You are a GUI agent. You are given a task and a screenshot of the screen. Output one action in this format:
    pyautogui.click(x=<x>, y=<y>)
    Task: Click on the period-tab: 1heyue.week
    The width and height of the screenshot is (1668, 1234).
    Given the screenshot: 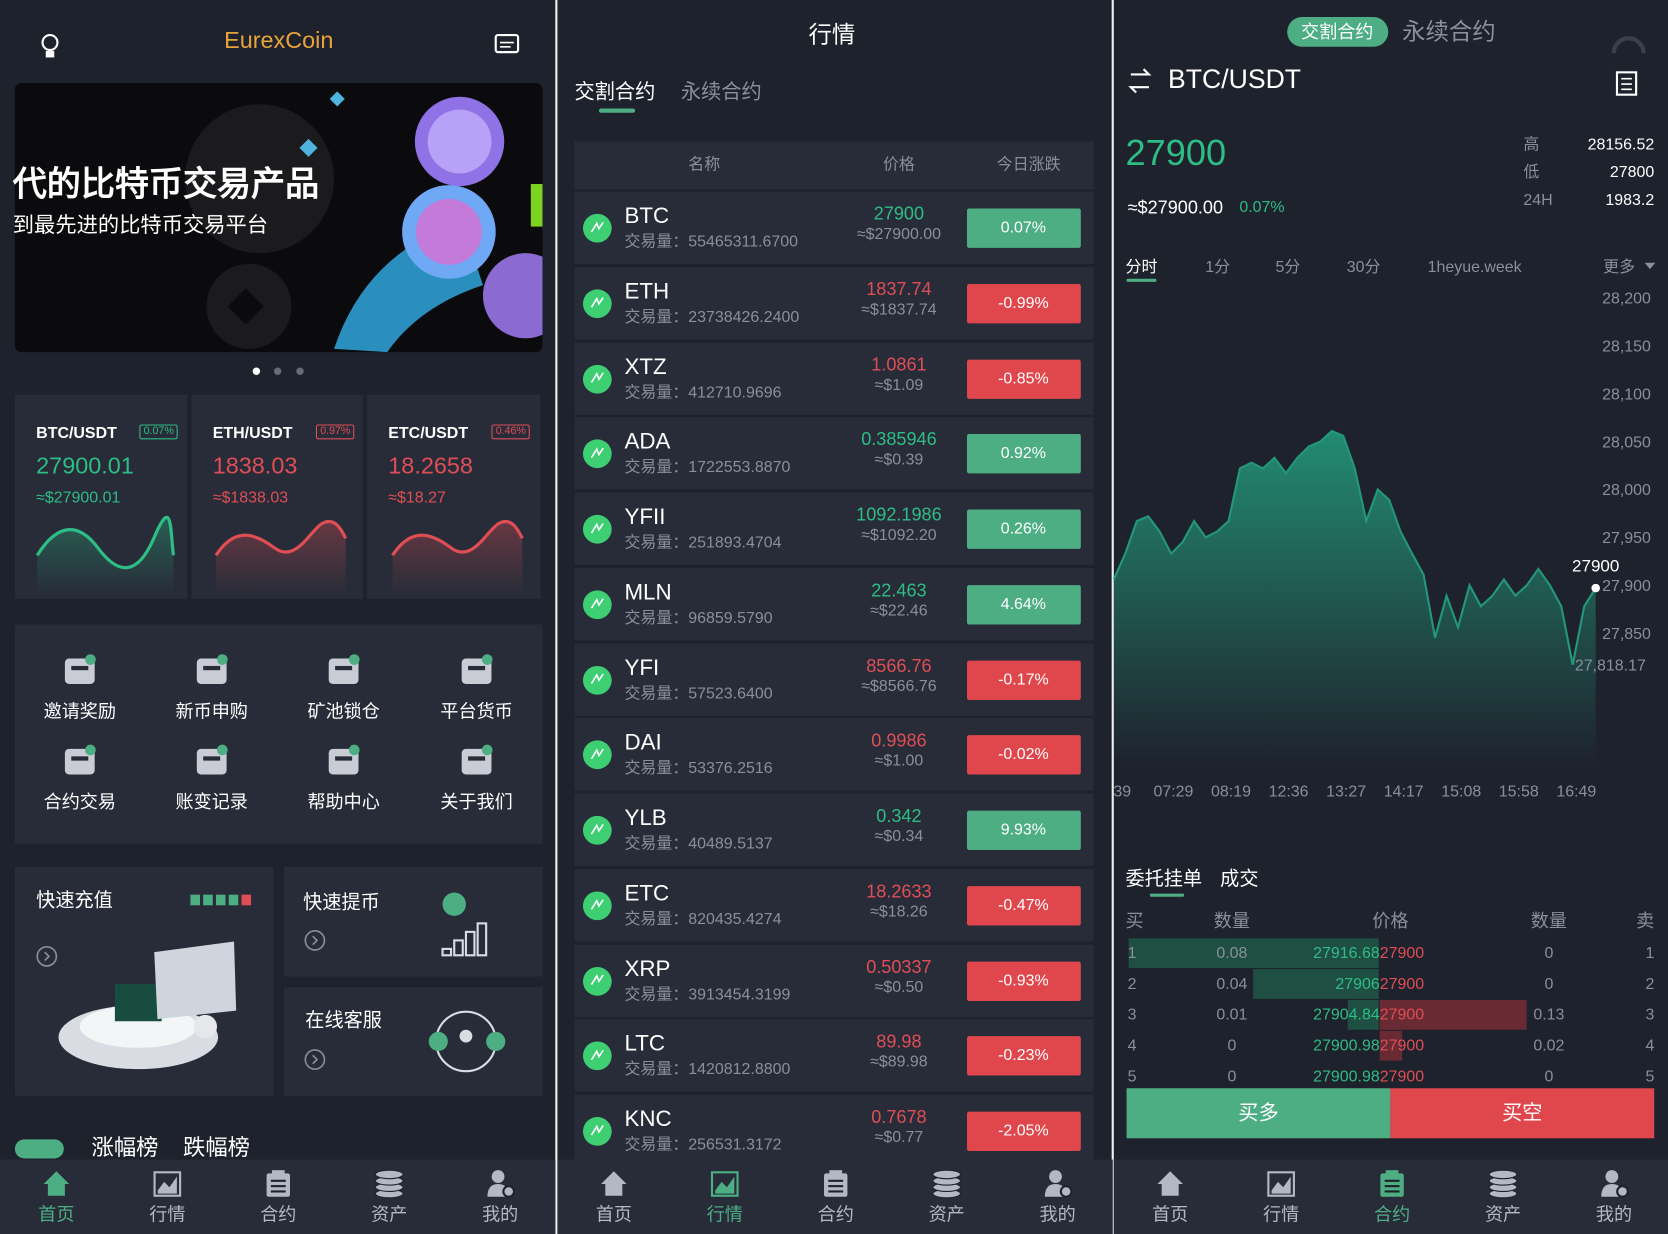 What is the action you would take?
    pyautogui.click(x=1474, y=267)
    